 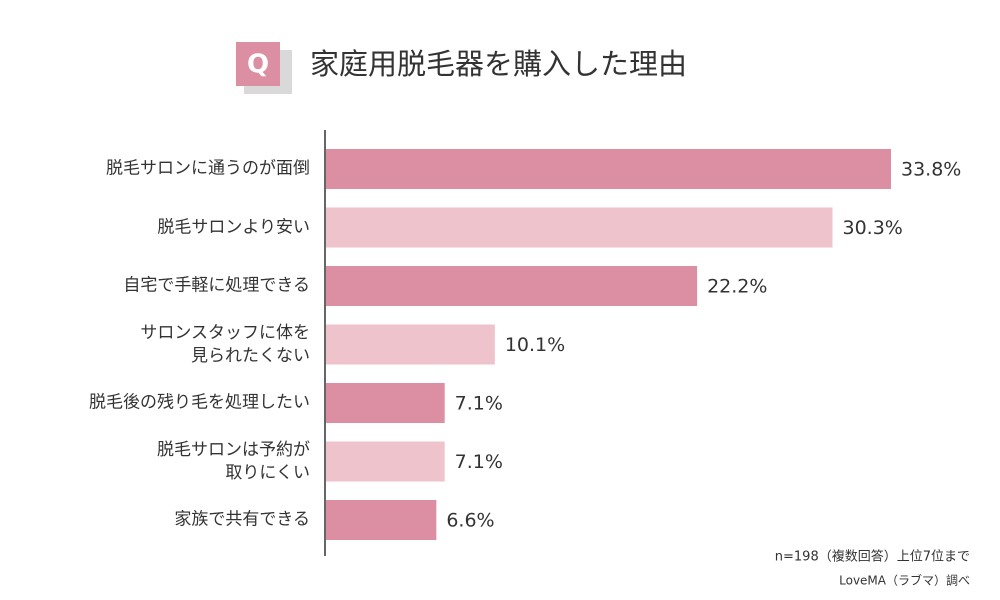 What do you see at coordinates (216, 285) in the screenshot?
I see `category-label: 自宅で手軽に処理できる` at bounding box center [216, 285].